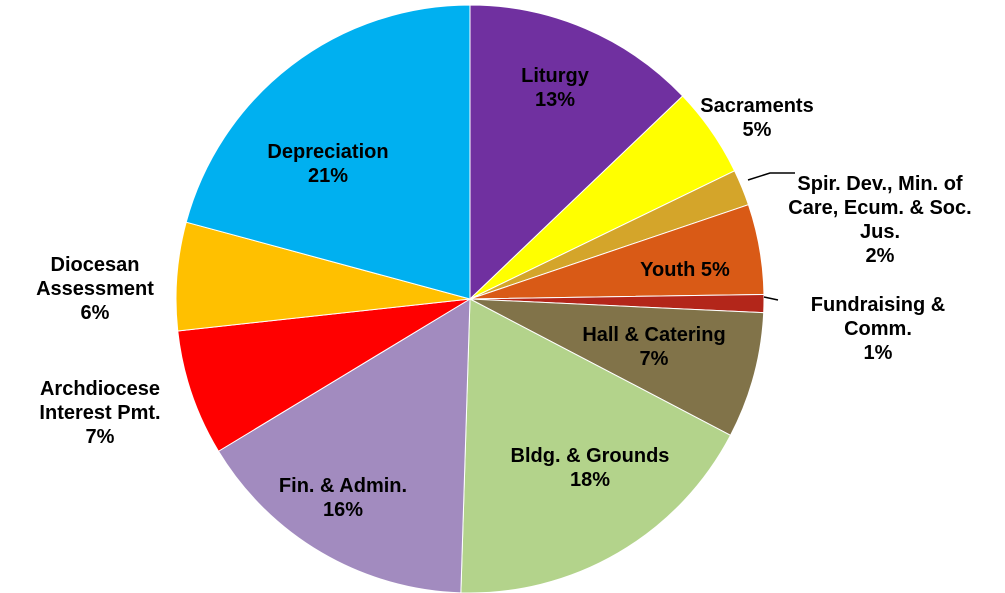  What do you see at coordinates (95, 313) in the screenshot?
I see `value-label: 6%` at bounding box center [95, 313].